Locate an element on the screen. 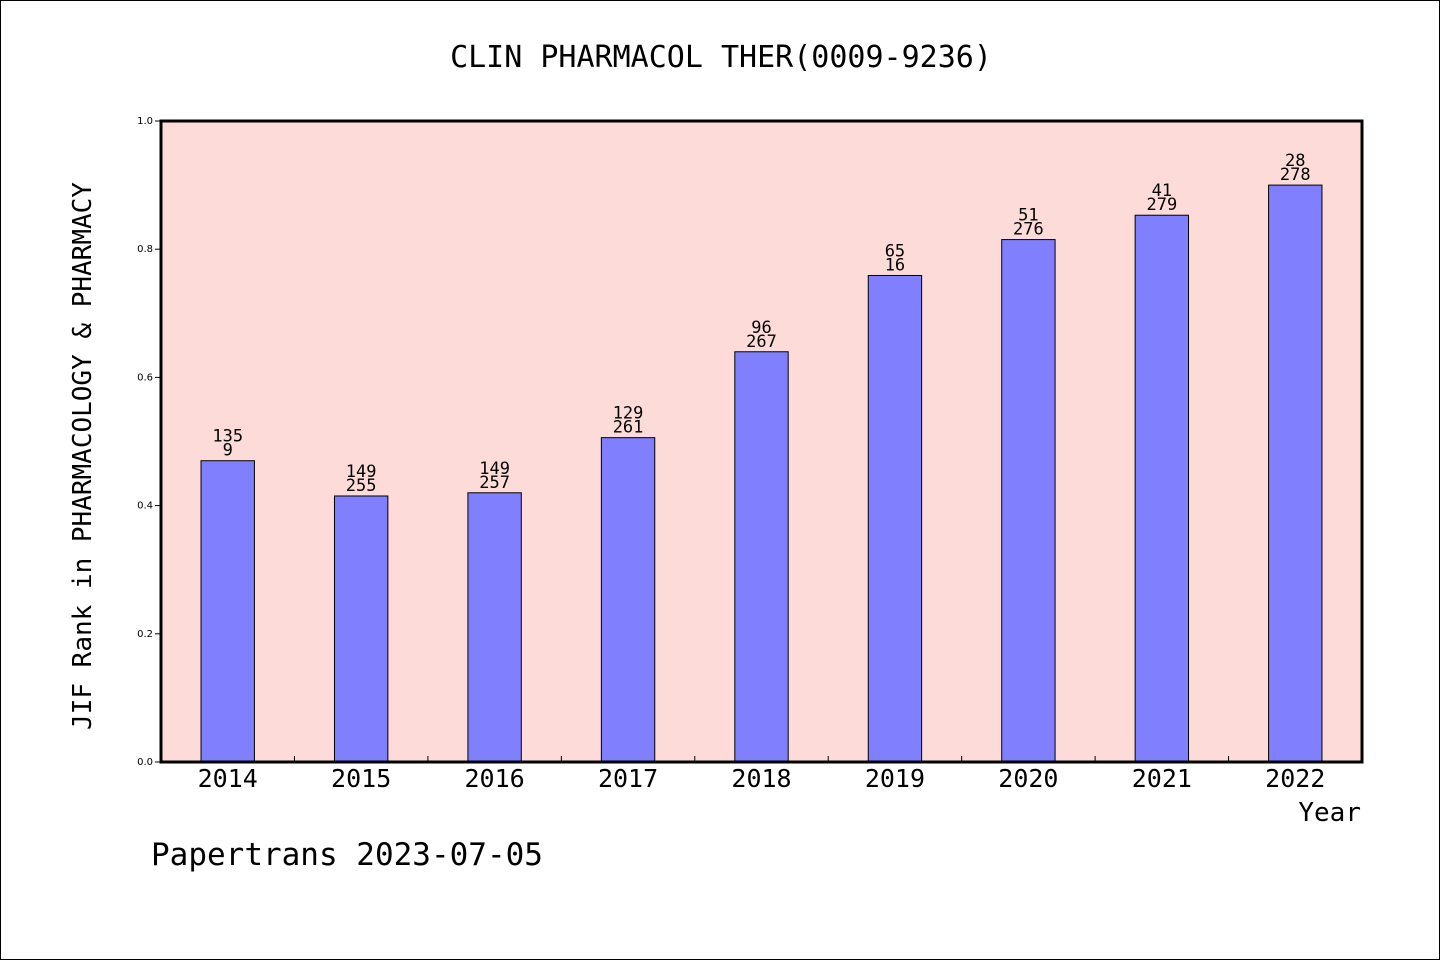  bar-2020 is located at coordinates (1028, 501).